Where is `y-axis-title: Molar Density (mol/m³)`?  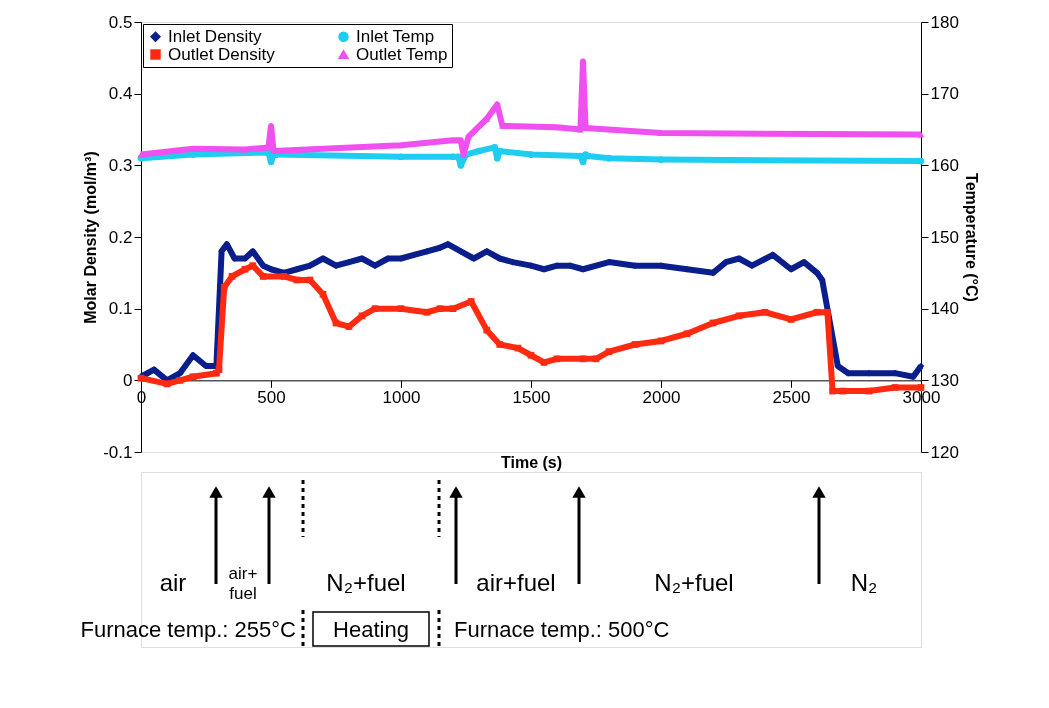
y-axis-title: Molar Density (mol/m³) is located at coordinates (91, 237).